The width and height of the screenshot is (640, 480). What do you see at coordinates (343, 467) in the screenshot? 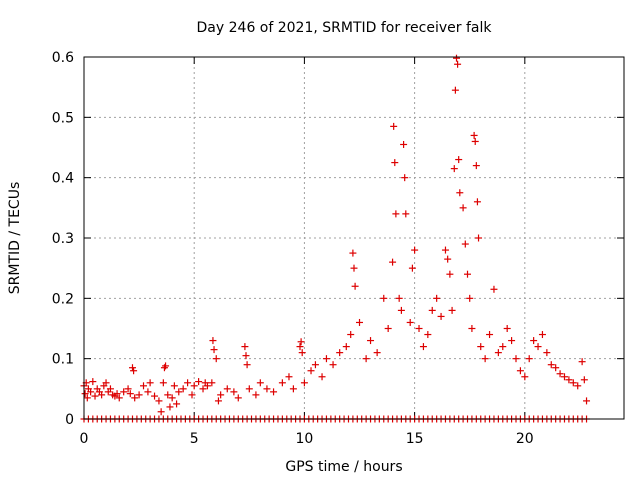
I see `x-axis-label: GPS time / hours` at bounding box center [343, 467].